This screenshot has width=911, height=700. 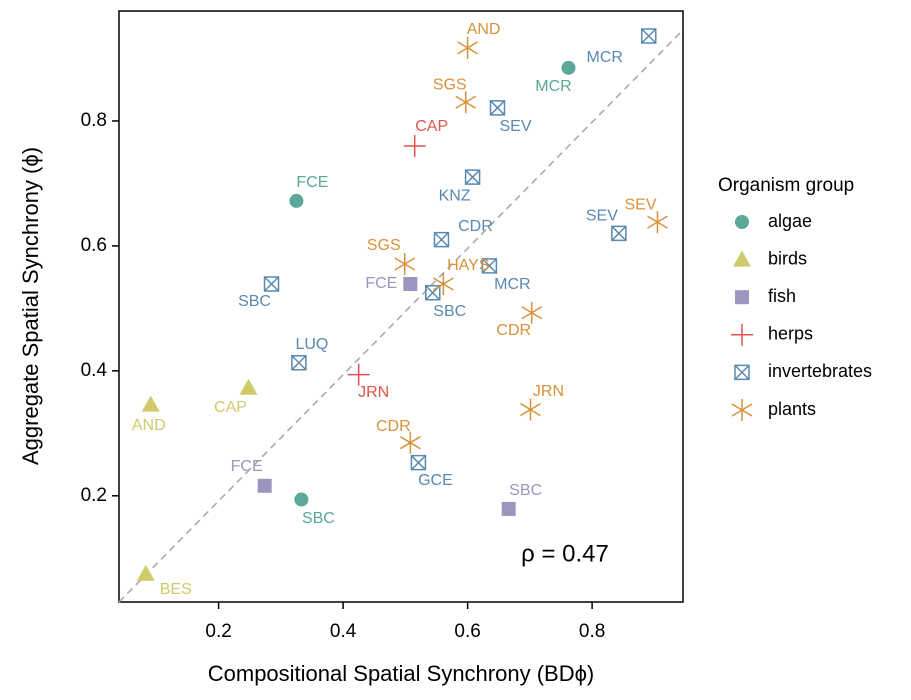 I want to click on x-tick-label: 0.2, so click(x=218, y=631).